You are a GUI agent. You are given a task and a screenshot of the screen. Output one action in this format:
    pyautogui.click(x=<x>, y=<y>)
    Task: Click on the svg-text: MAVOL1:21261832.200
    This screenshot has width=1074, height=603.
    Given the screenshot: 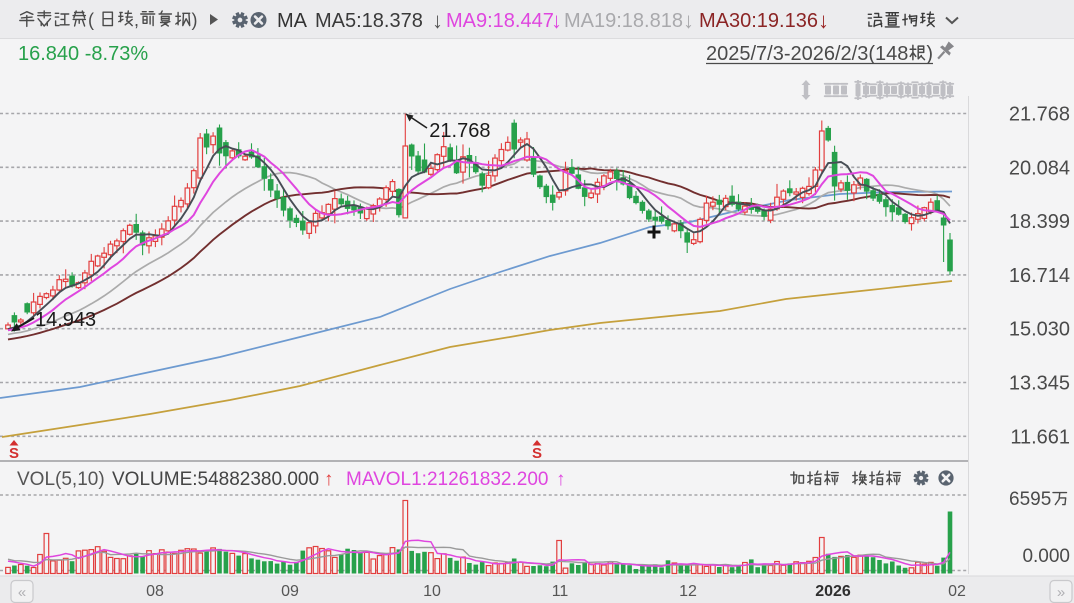 What is the action you would take?
    pyautogui.click(x=447, y=479)
    